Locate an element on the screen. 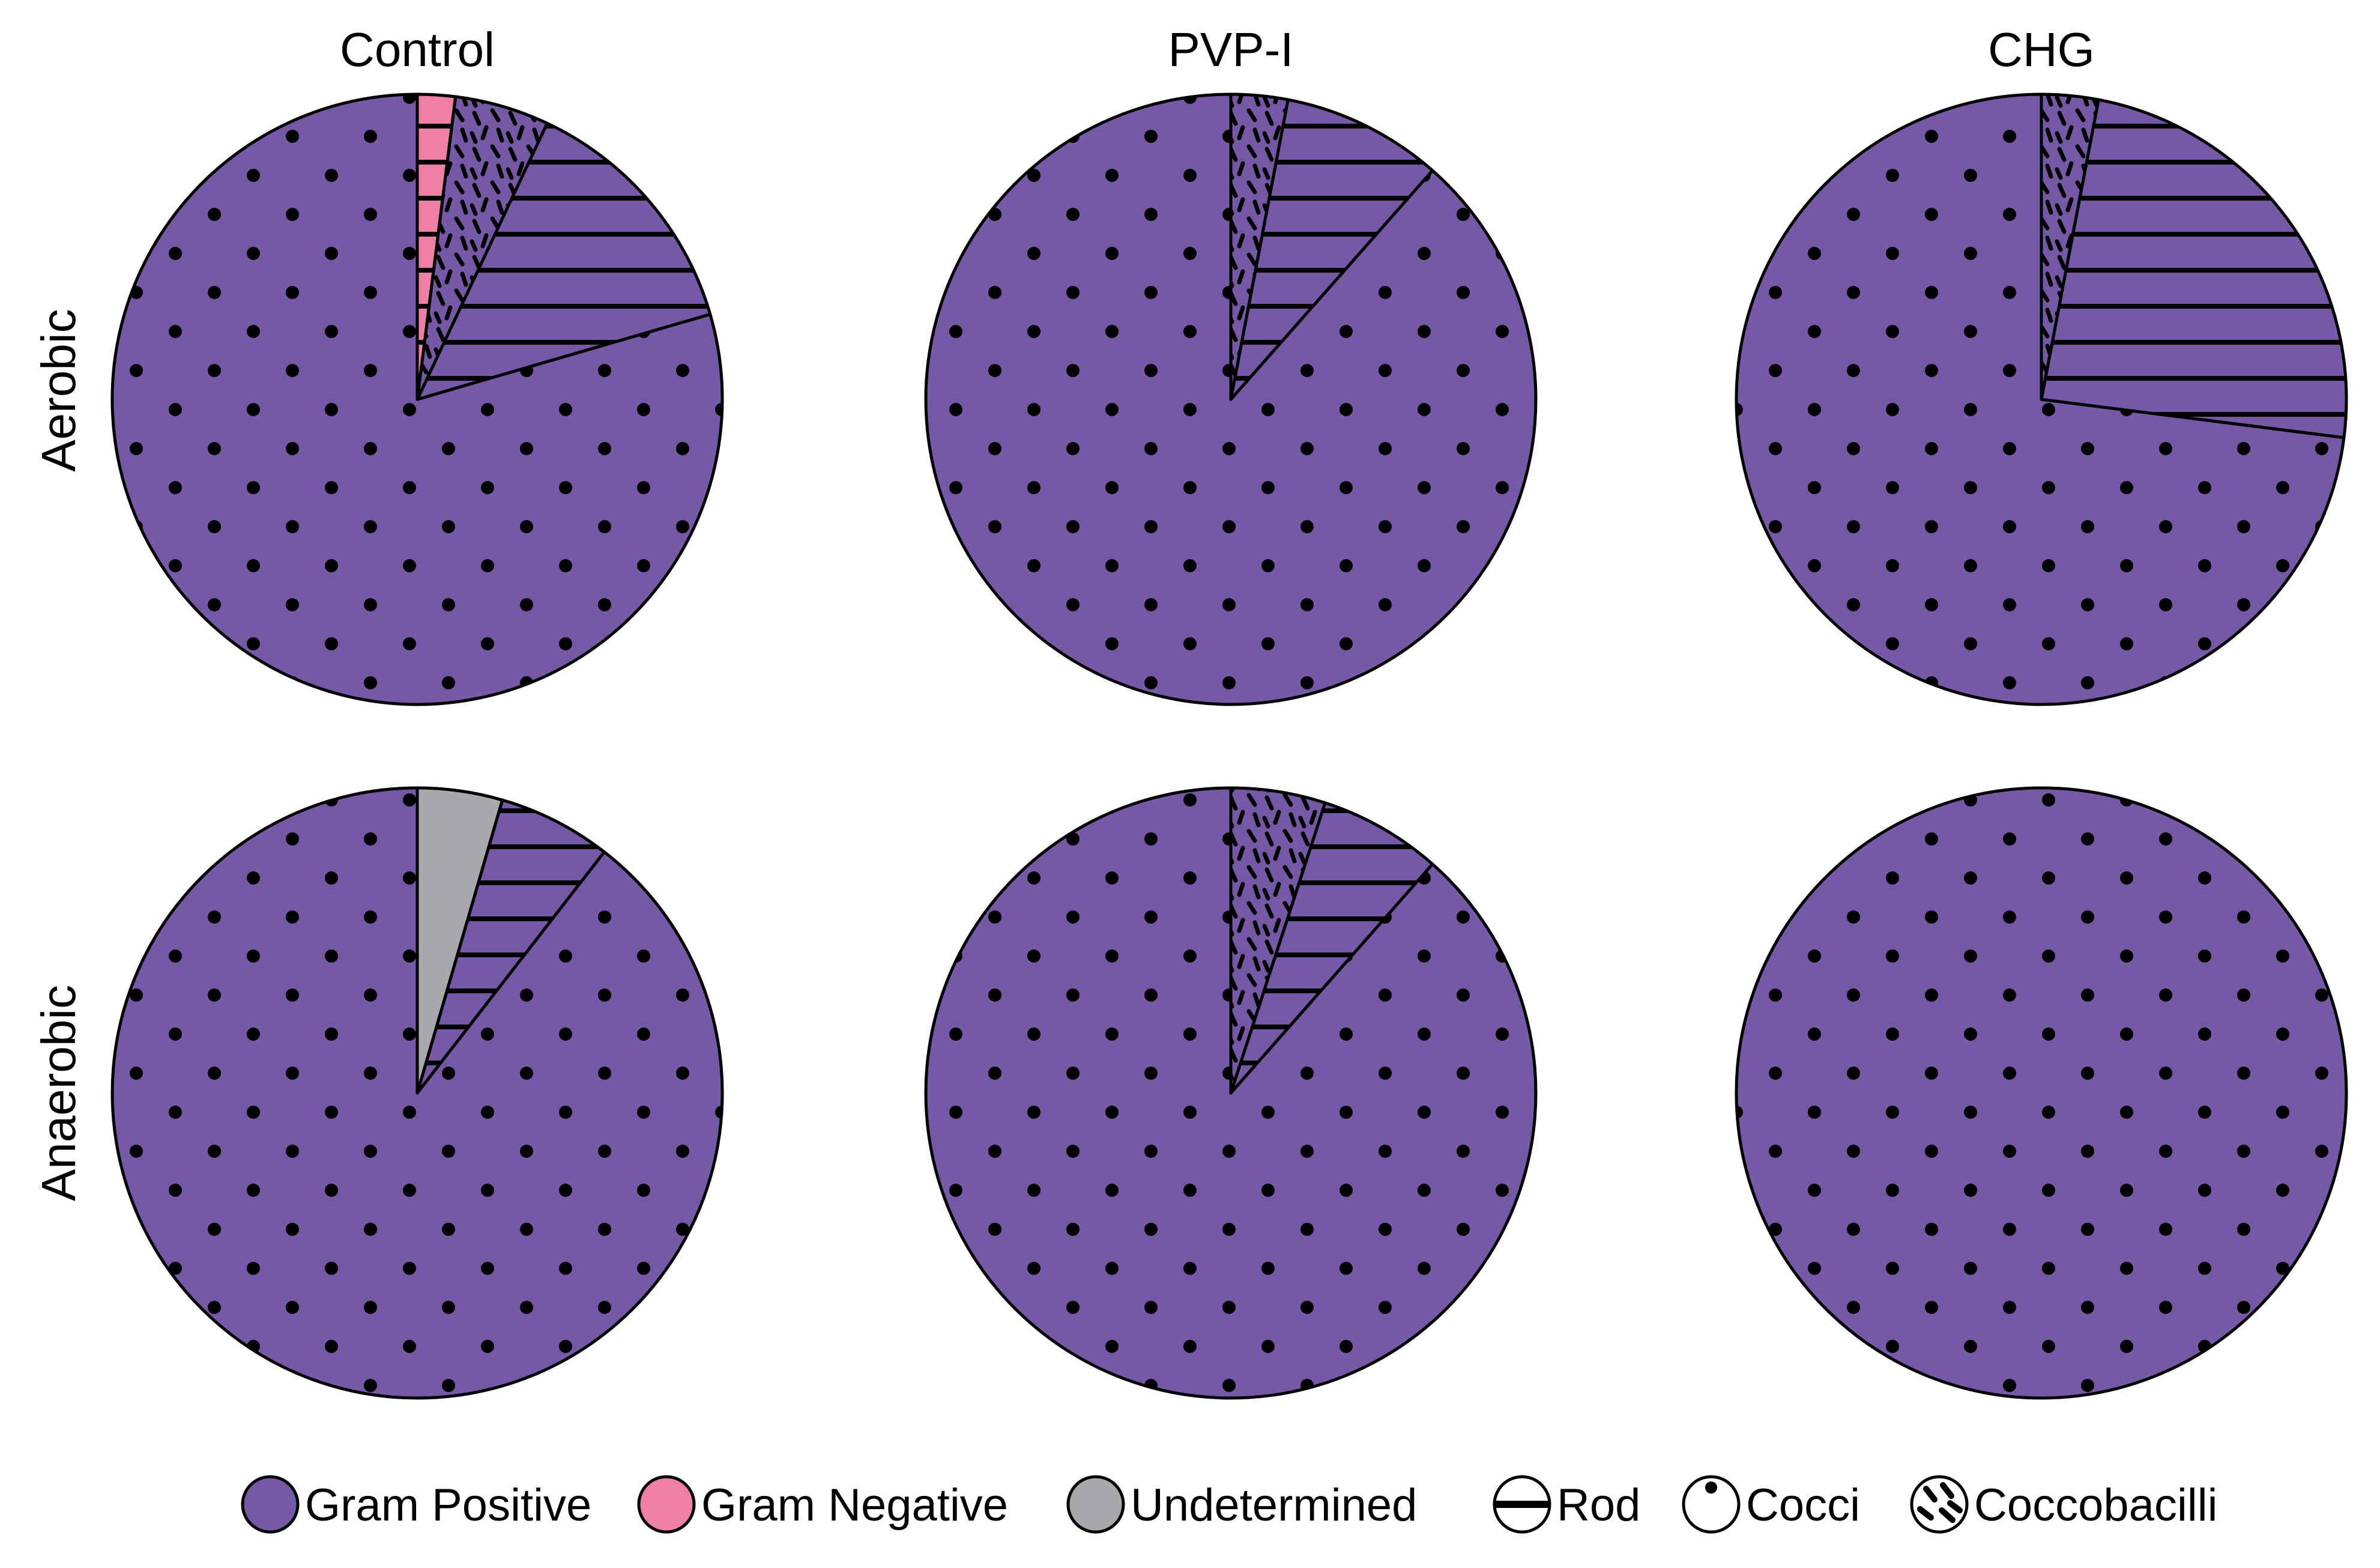 This screenshot has height=1568, width=2380. column-label-chg: CHG is located at coordinates (2042, 49).